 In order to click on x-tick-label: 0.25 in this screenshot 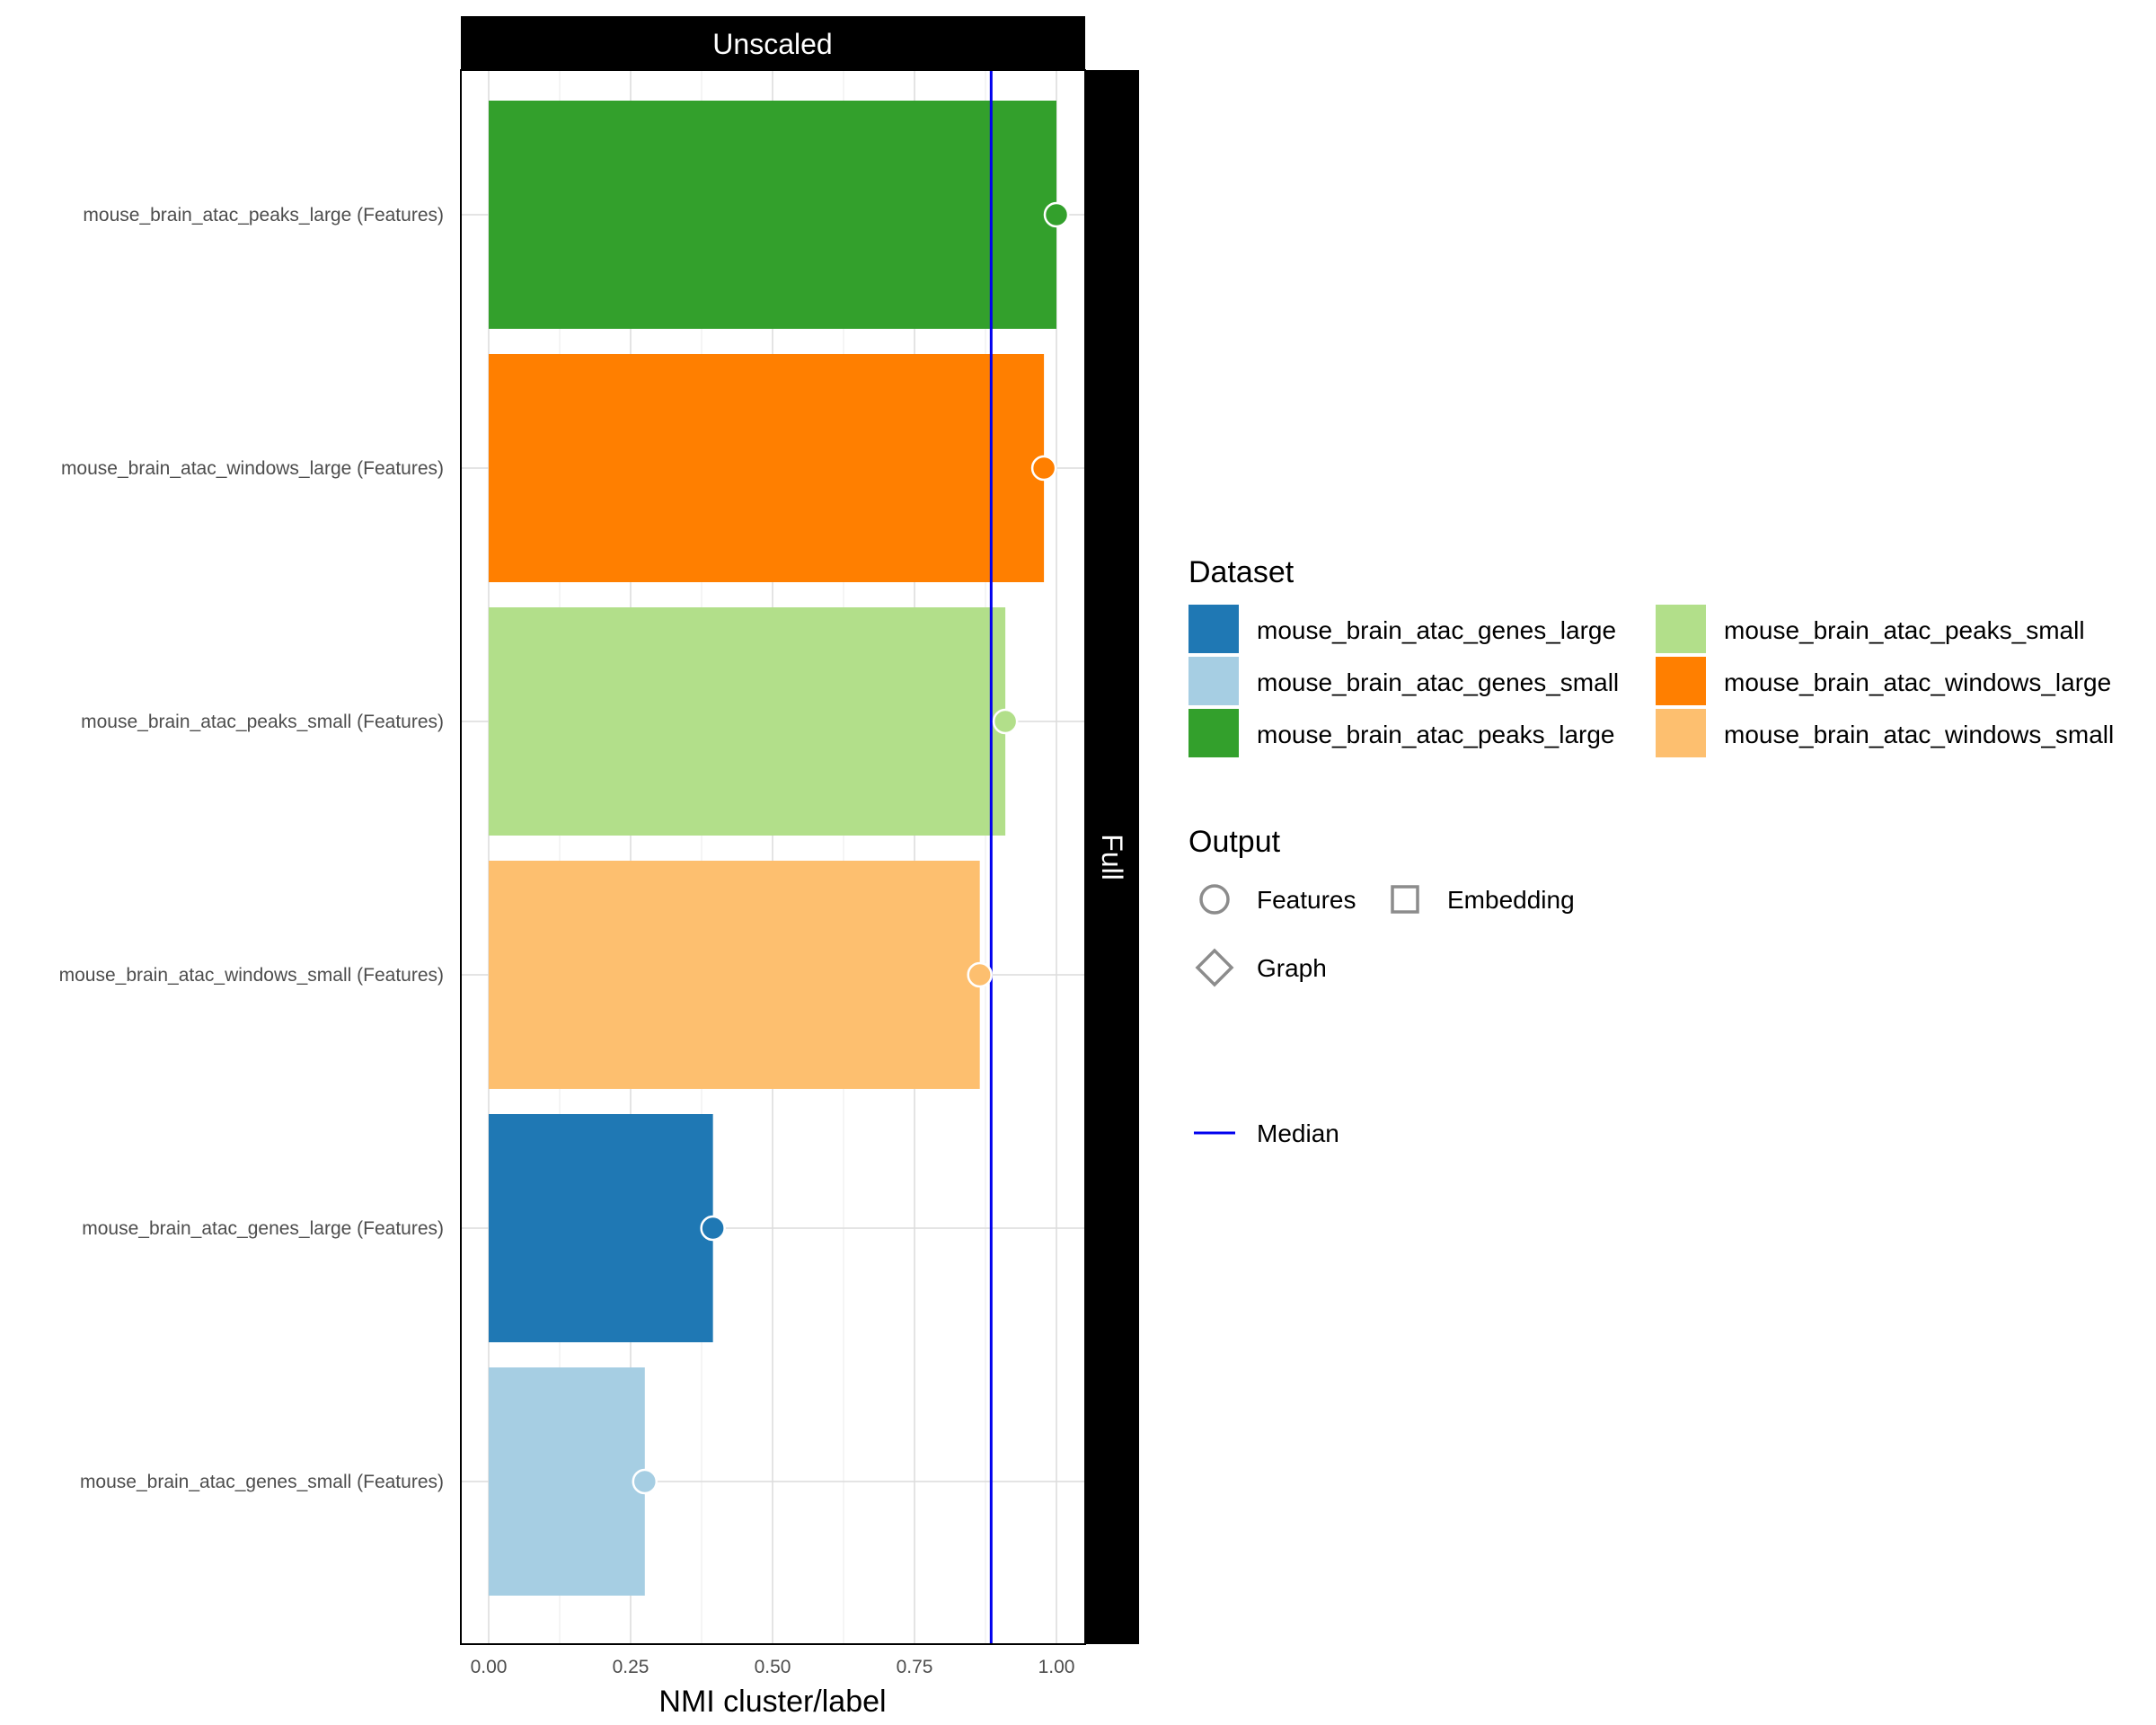, I will do `click(631, 1667)`.